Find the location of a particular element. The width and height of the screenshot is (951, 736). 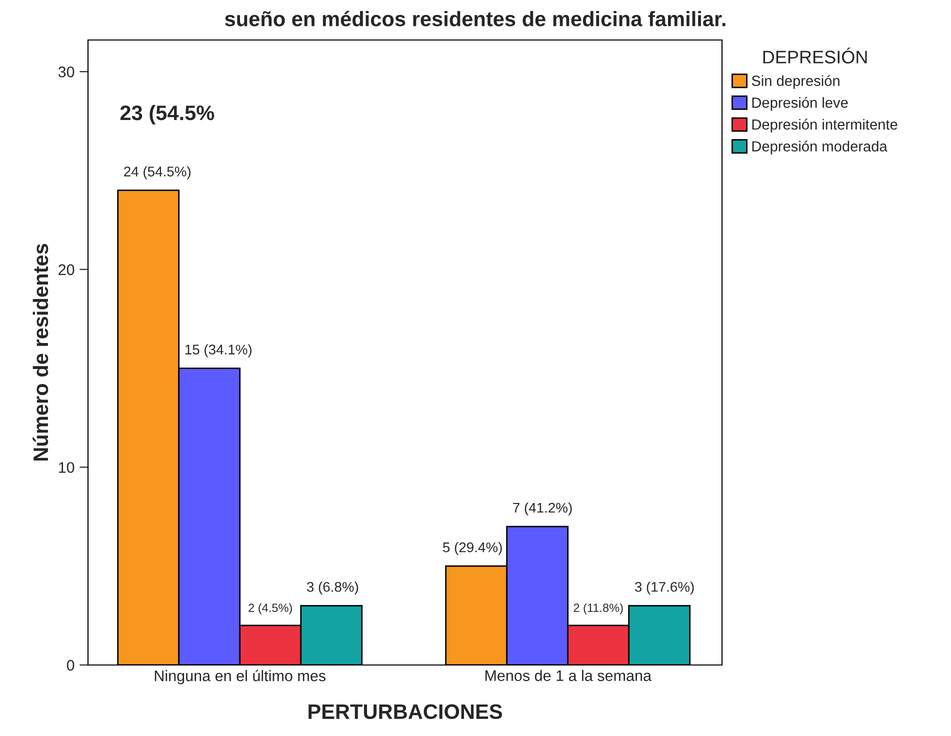

data-label: 3 (6.8%) is located at coordinates (332, 588).